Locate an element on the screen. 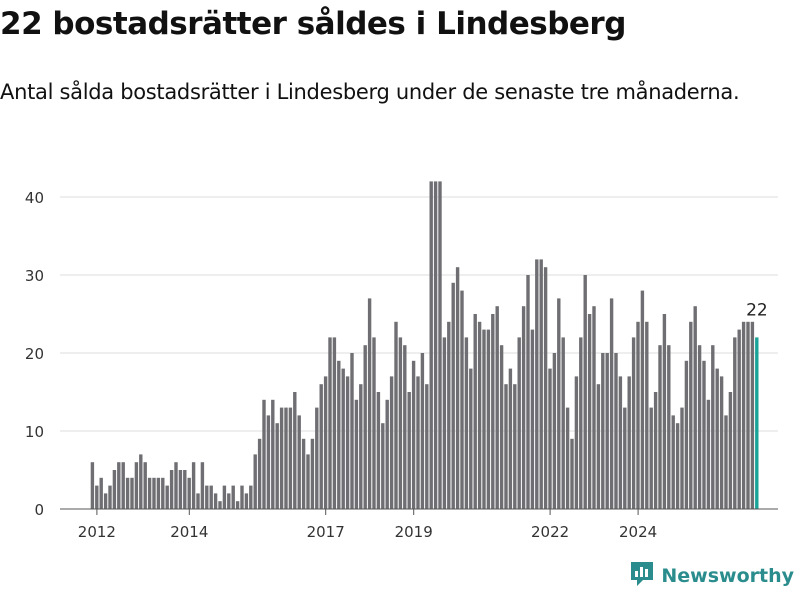 This screenshot has width=800, height=600. page-title: 22 bostadsrätter såldes i Lindesberg is located at coordinates (313, 24).